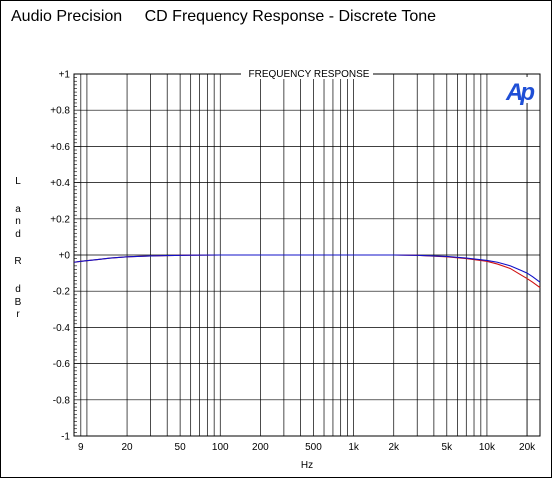 Image resolution: width=552 pixels, height=478 pixels. I want to click on y-tick-label: -0.2, so click(62, 292).